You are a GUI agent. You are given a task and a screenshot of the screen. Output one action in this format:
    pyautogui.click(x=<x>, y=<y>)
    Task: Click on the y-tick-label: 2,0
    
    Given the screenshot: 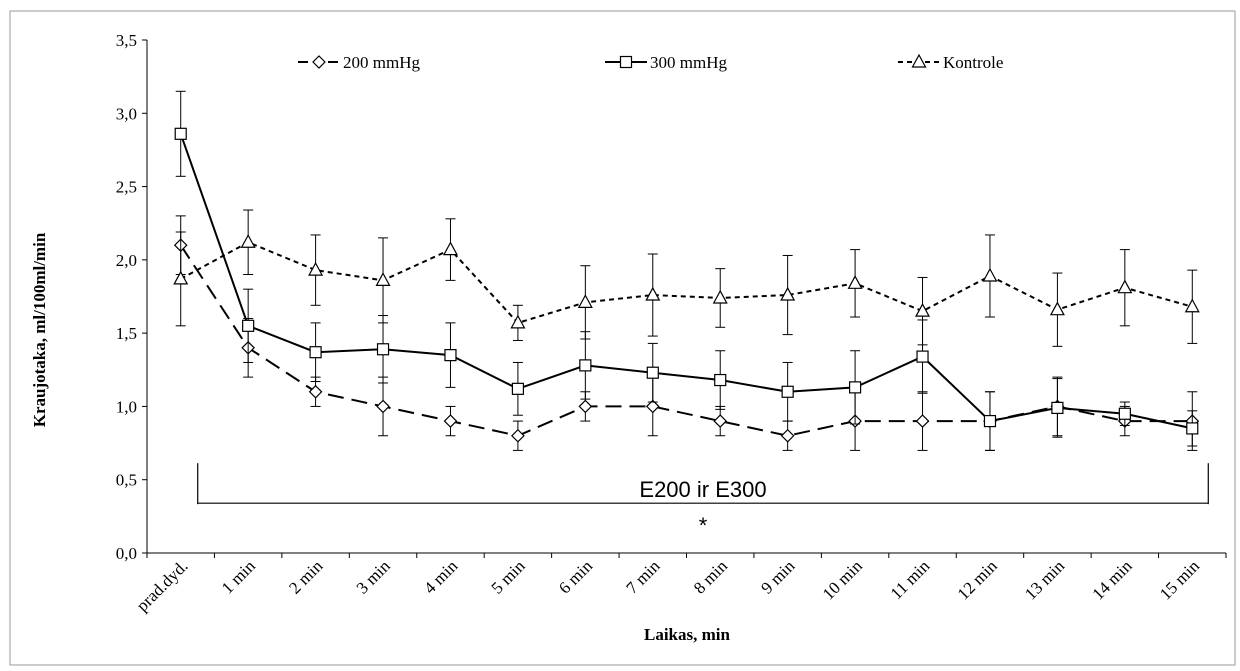 What is the action you would take?
    pyautogui.click(x=126, y=260)
    